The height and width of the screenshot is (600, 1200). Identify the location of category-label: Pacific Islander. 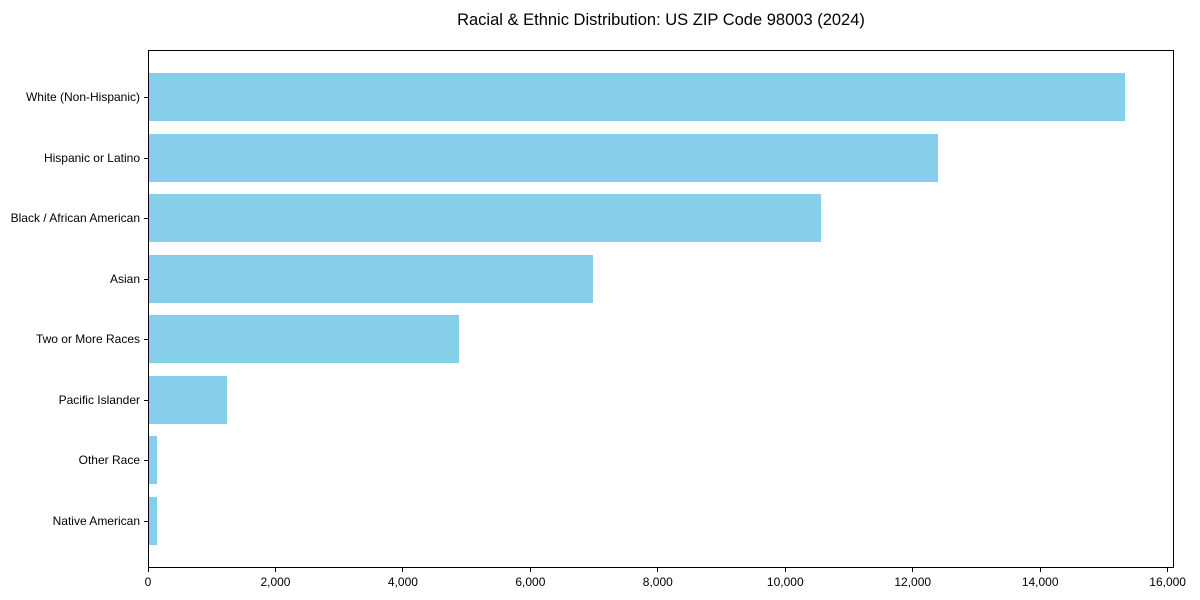
(99, 399).